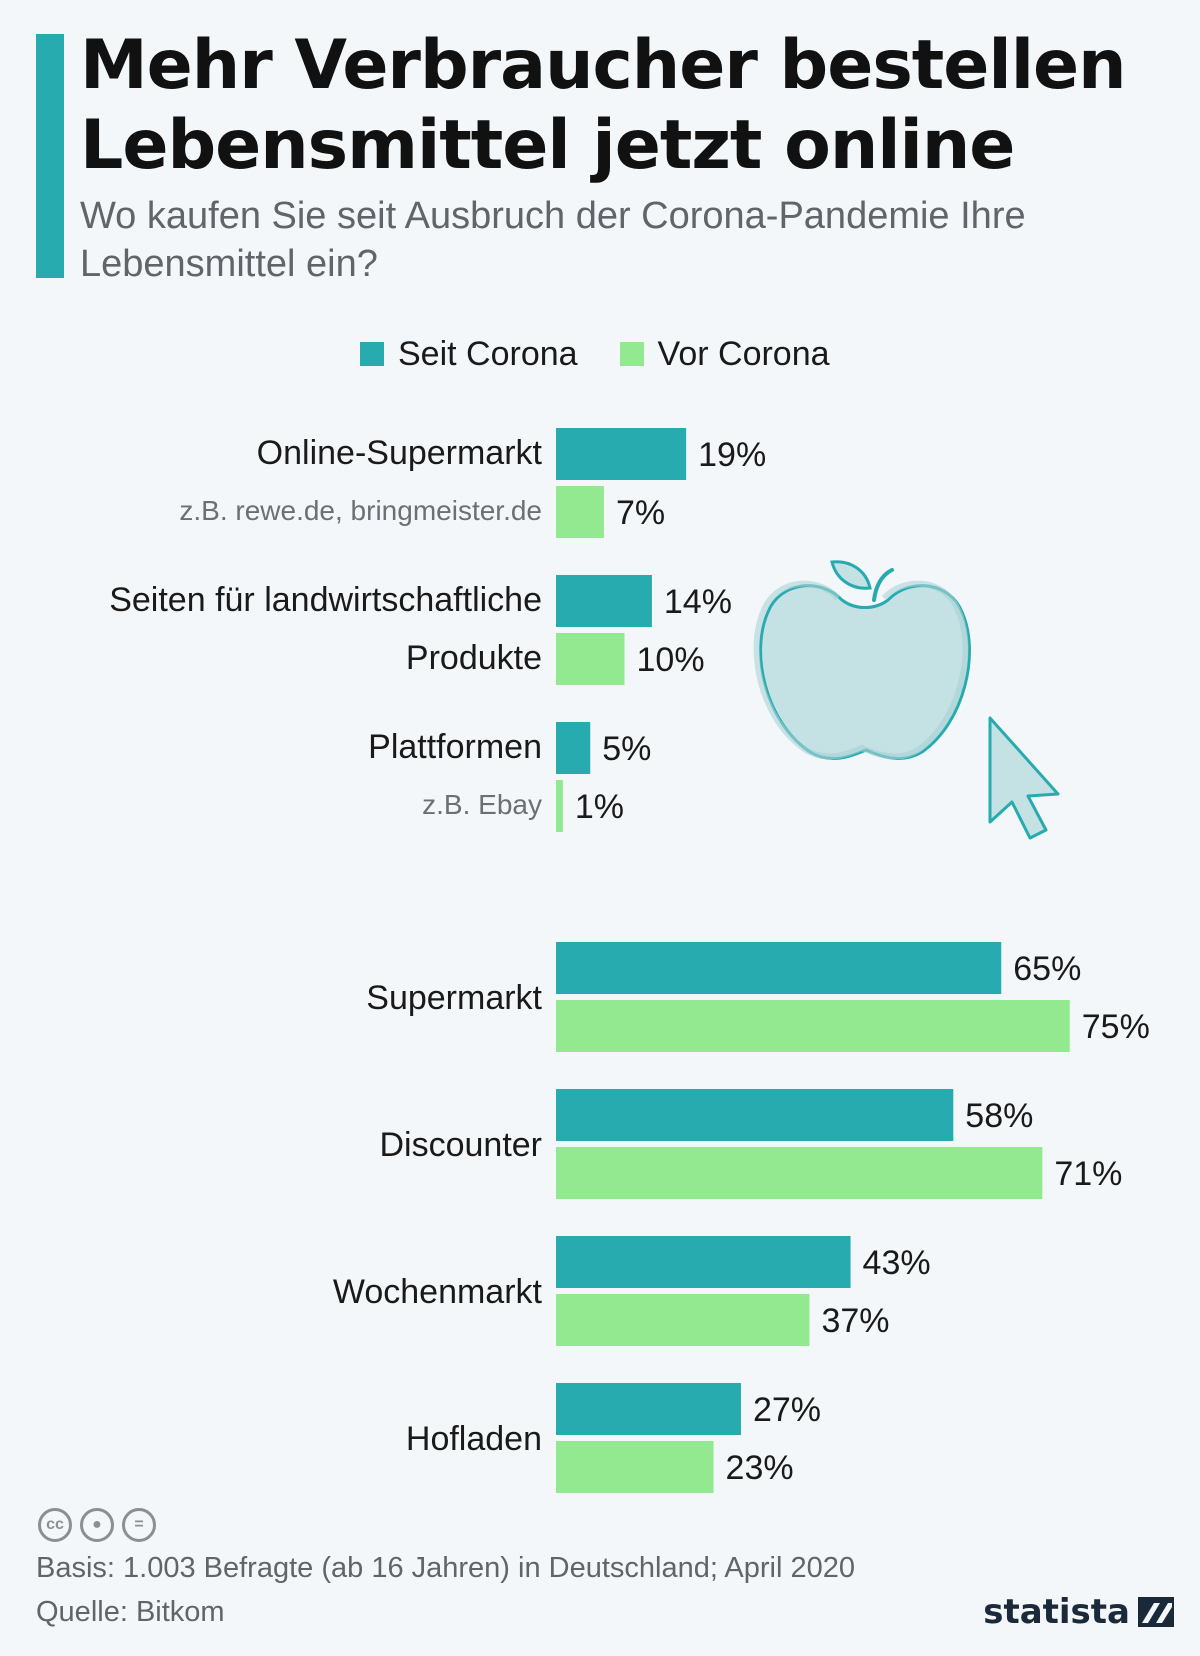 The width and height of the screenshot is (1200, 1656). I want to click on legend-label-seit: Seit Corona, so click(488, 353).